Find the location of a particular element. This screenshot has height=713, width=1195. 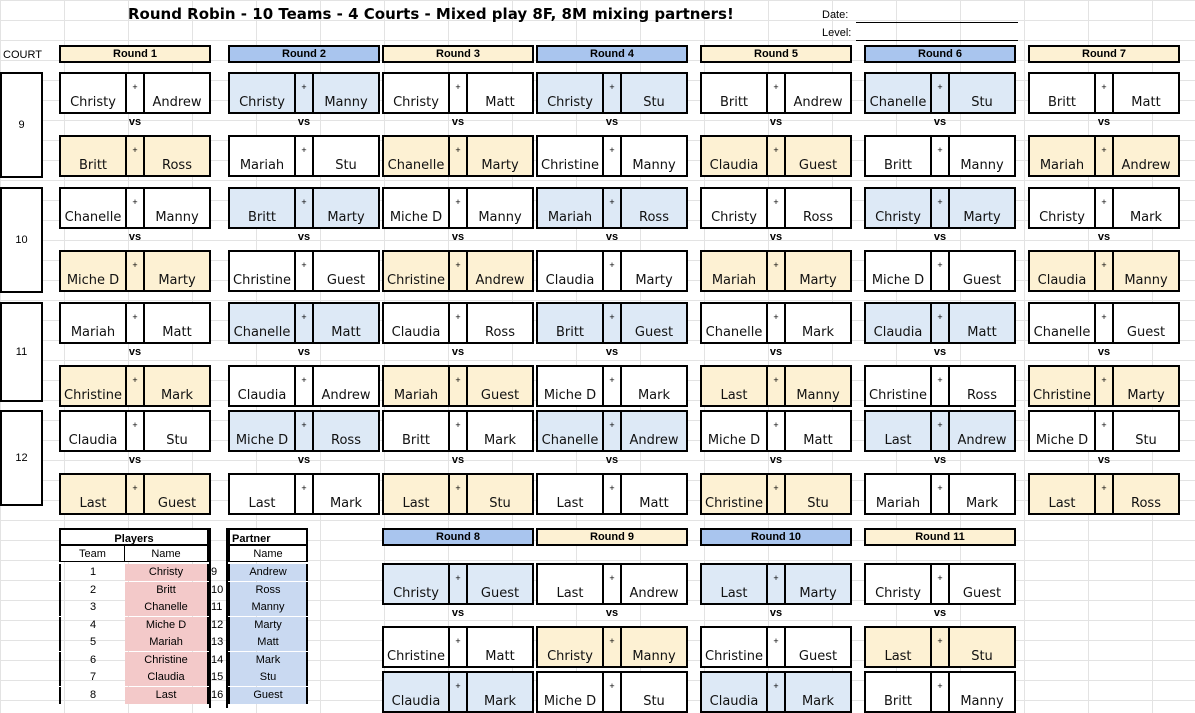

date-field is located at coordinates (937, 22).